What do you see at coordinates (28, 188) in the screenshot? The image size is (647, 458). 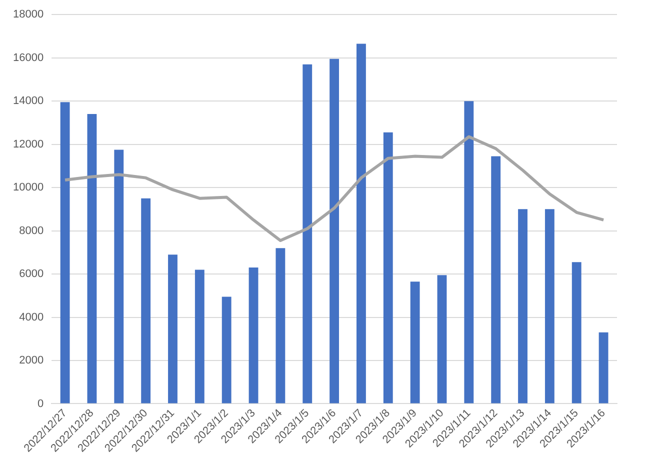 I see `y-tick-label: 10000` at bounding box center [28, 188].